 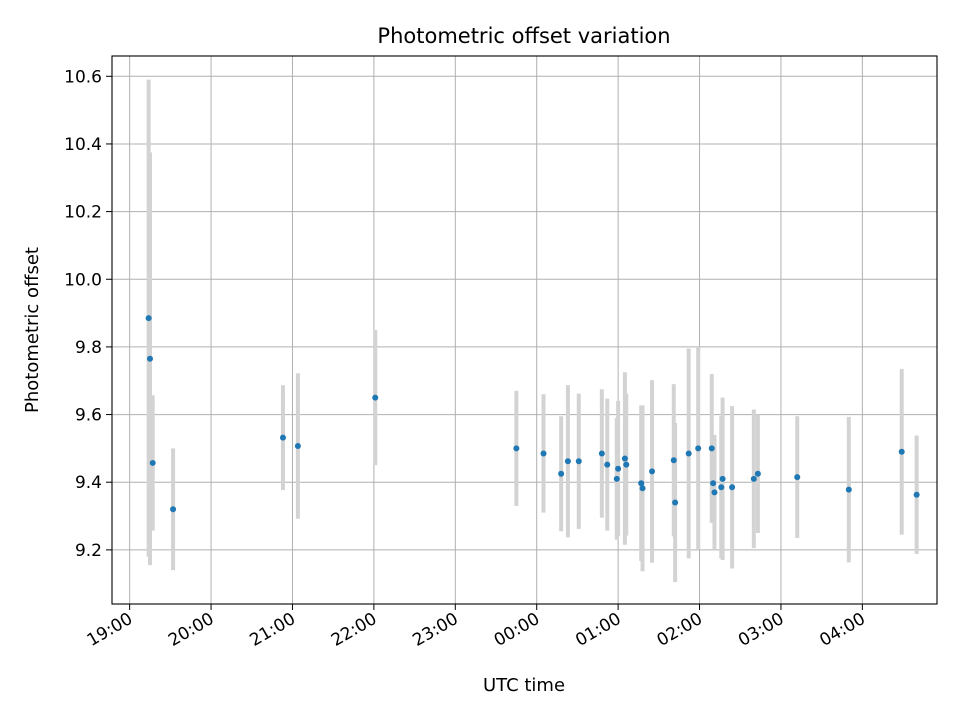 What do you see at coordinates (354, 630) in the screenshot?
I see `x-tick-label: 22:00` at bounding box center [354, 630].